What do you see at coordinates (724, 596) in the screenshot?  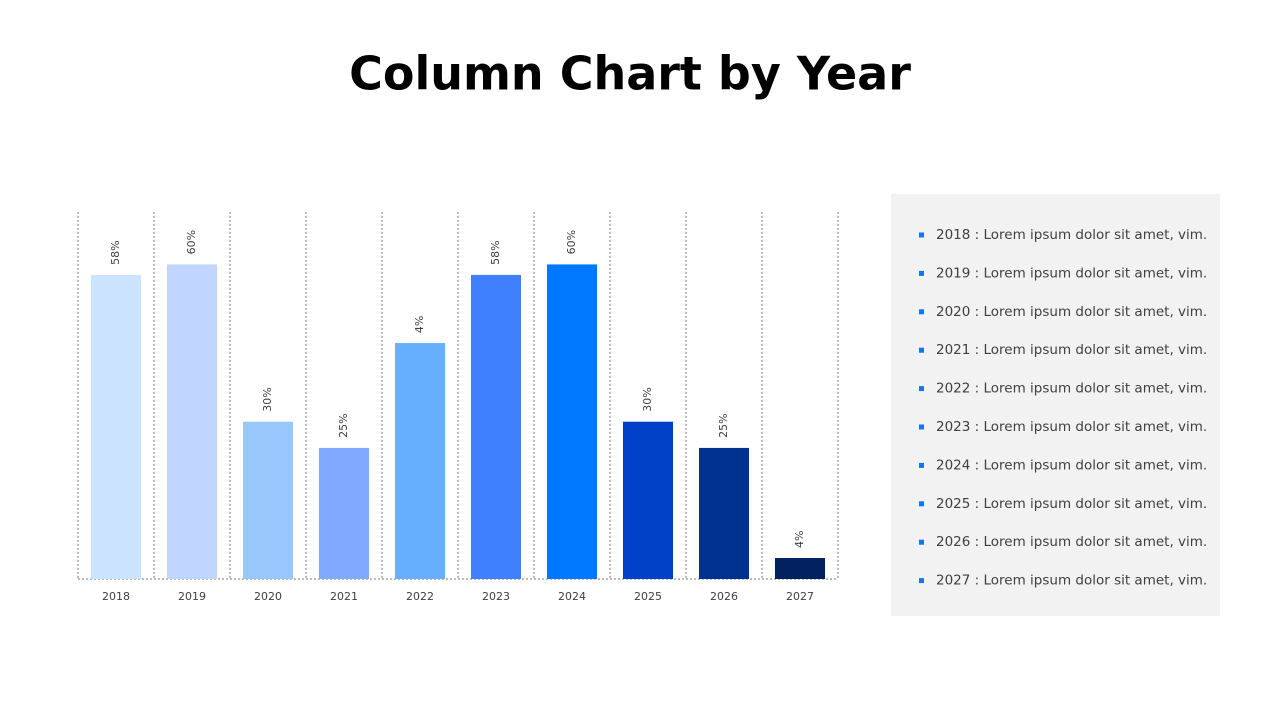 I see `x-tick-label: 2026` at bounding box center [724, 596].